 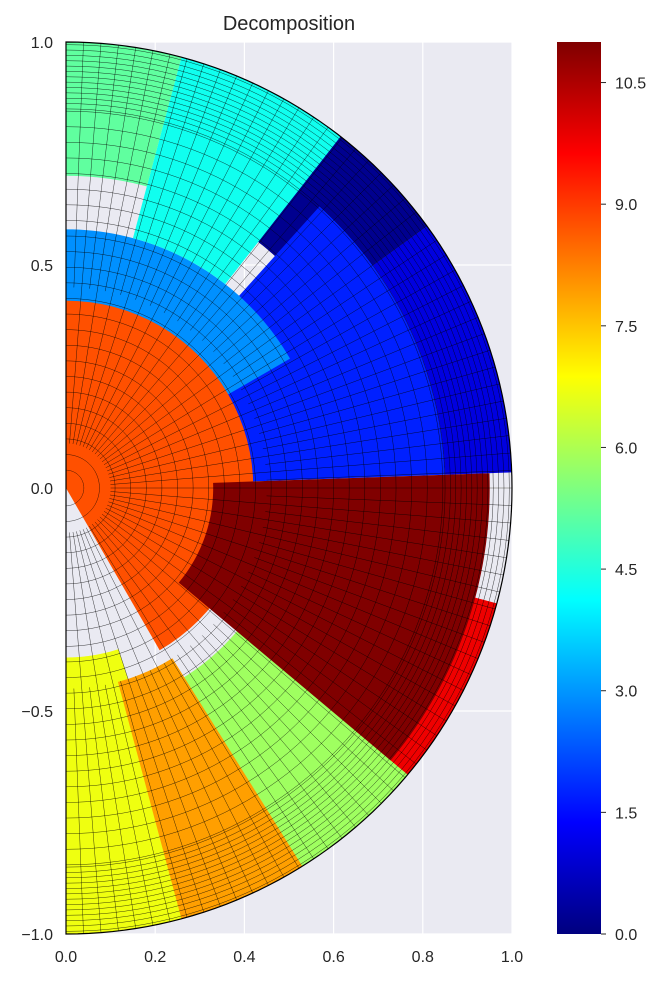 What do you see at coordinates (626, 448) in the screenshot?
I see `colorbar-tick-label: 6.0` at bounding box center [626, 448].